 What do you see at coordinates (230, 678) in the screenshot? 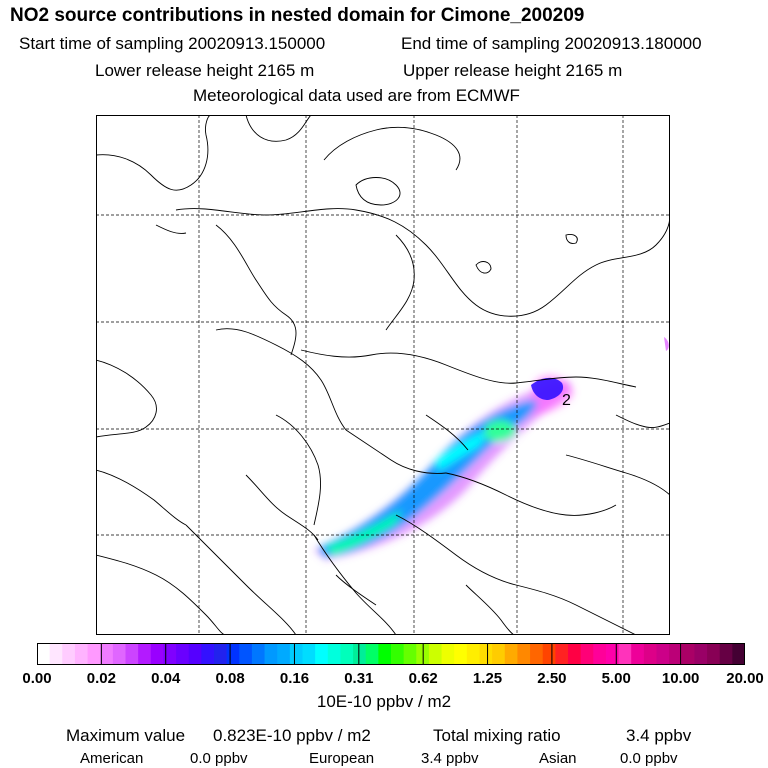
I see `colorbar-tick-label: 0.08` at bounding box center [230, 678].